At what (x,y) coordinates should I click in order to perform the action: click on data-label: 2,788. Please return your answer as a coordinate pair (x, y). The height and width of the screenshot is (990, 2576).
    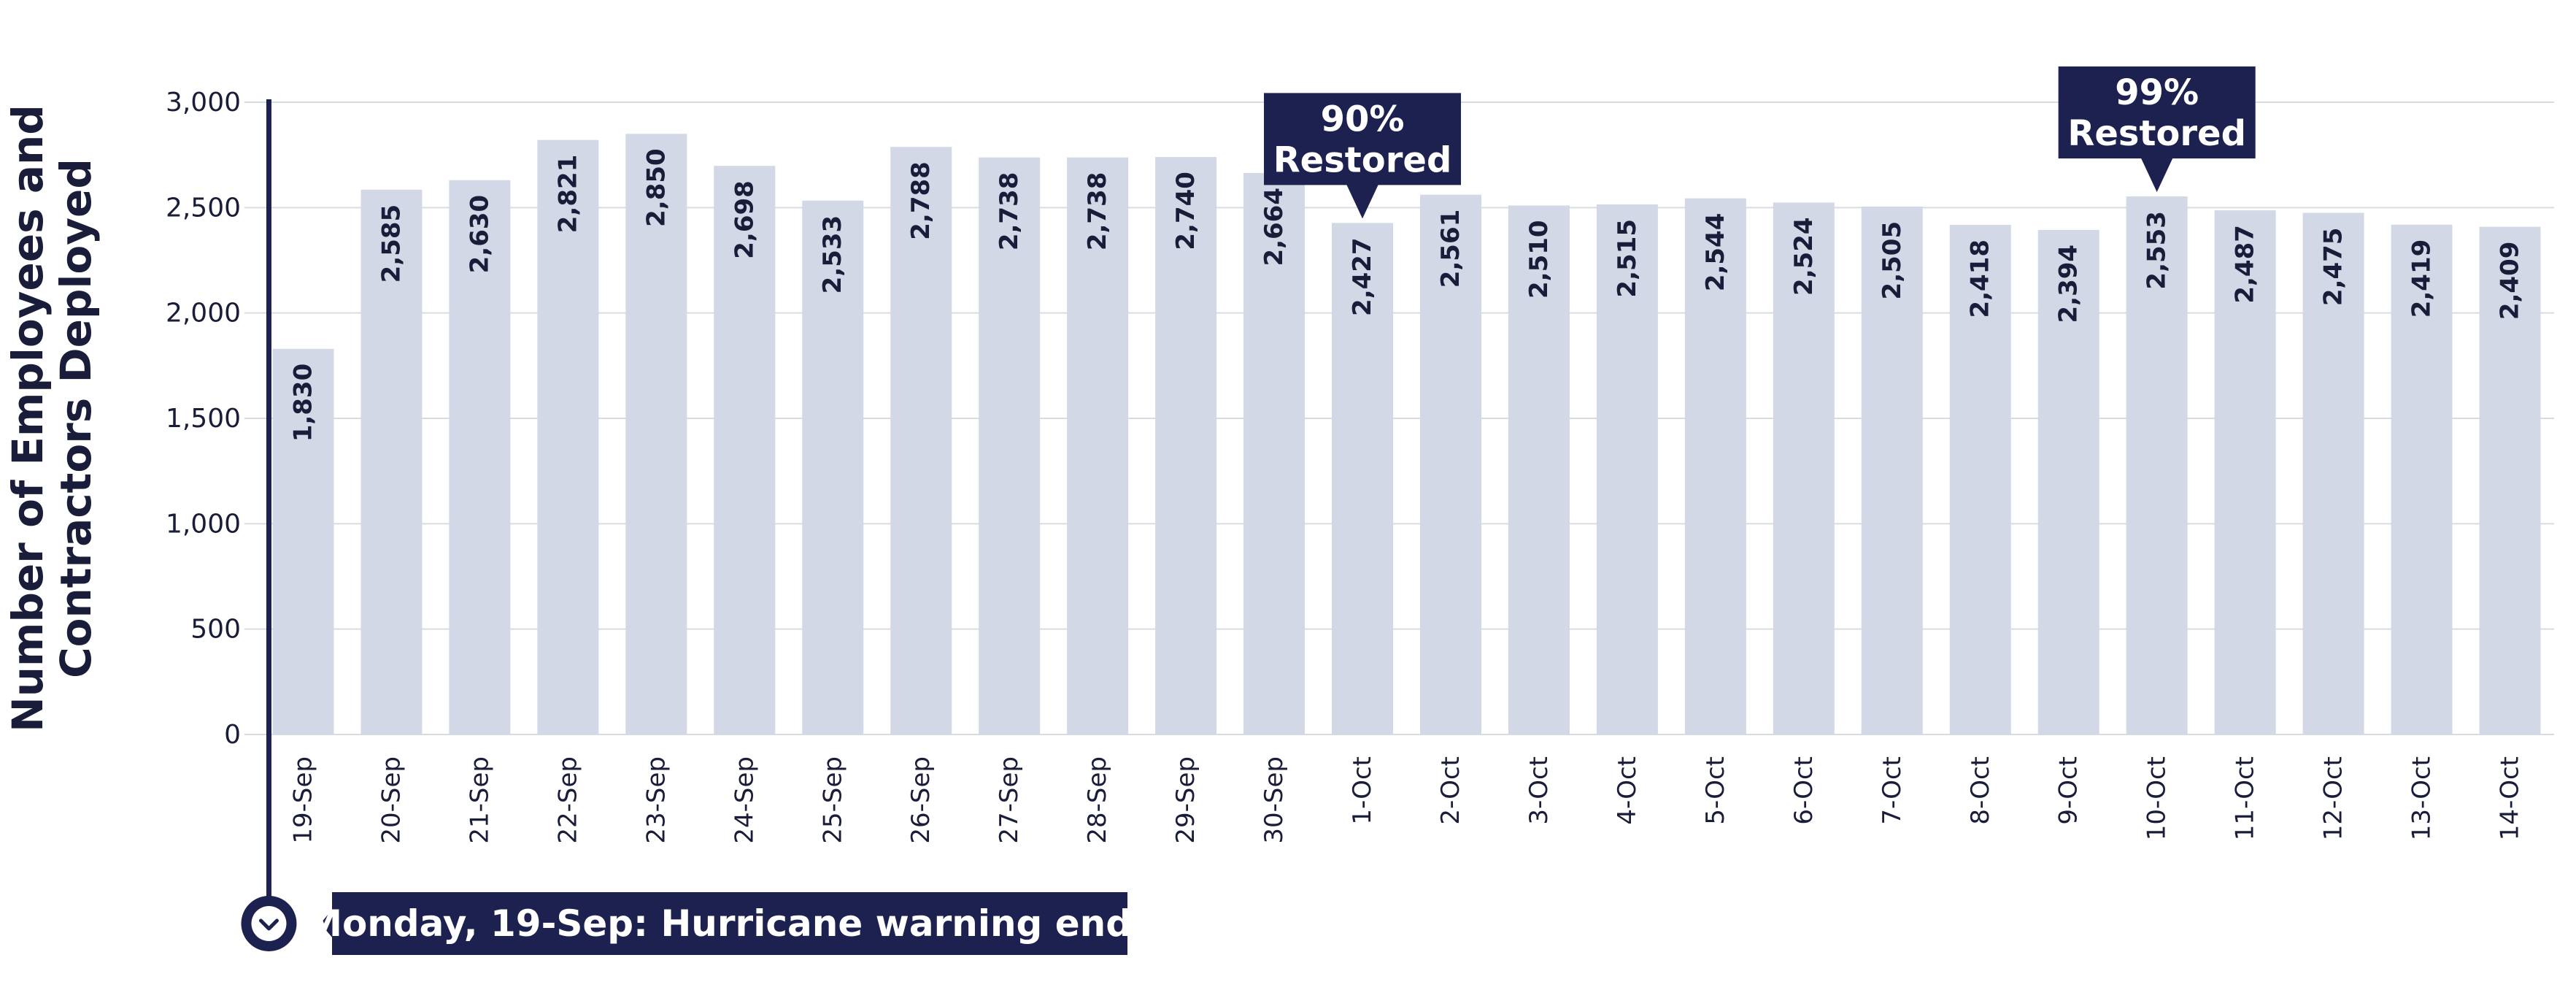
    Looking at the image, I should click on (921, 200).